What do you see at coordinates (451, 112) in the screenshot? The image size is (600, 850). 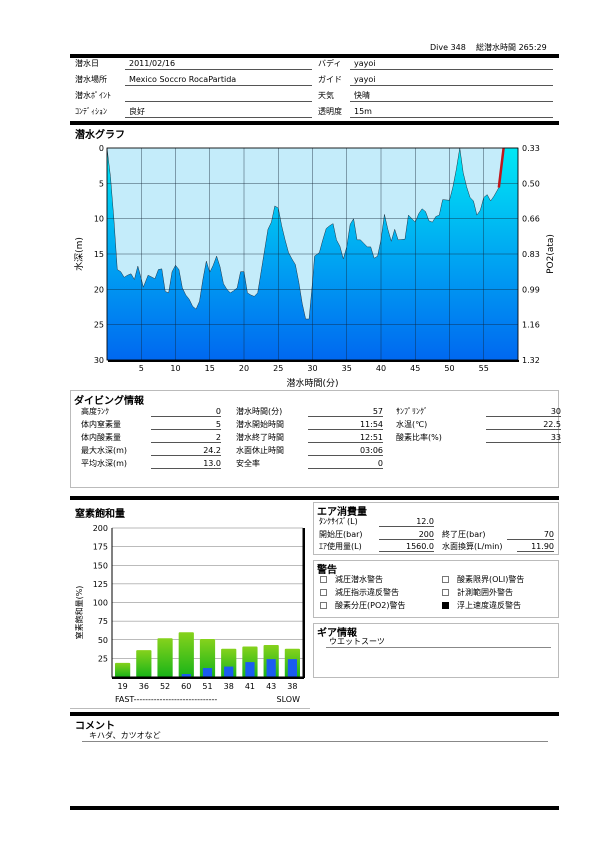 I see `info-value: 15m` at bounding box center [451, 112].